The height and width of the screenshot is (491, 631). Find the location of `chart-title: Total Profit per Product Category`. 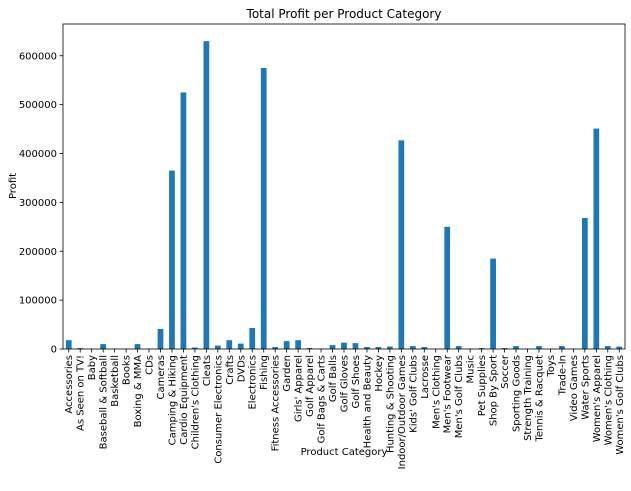

chart-title: Total Profit per Product Category is located at coordinates (344, 14).